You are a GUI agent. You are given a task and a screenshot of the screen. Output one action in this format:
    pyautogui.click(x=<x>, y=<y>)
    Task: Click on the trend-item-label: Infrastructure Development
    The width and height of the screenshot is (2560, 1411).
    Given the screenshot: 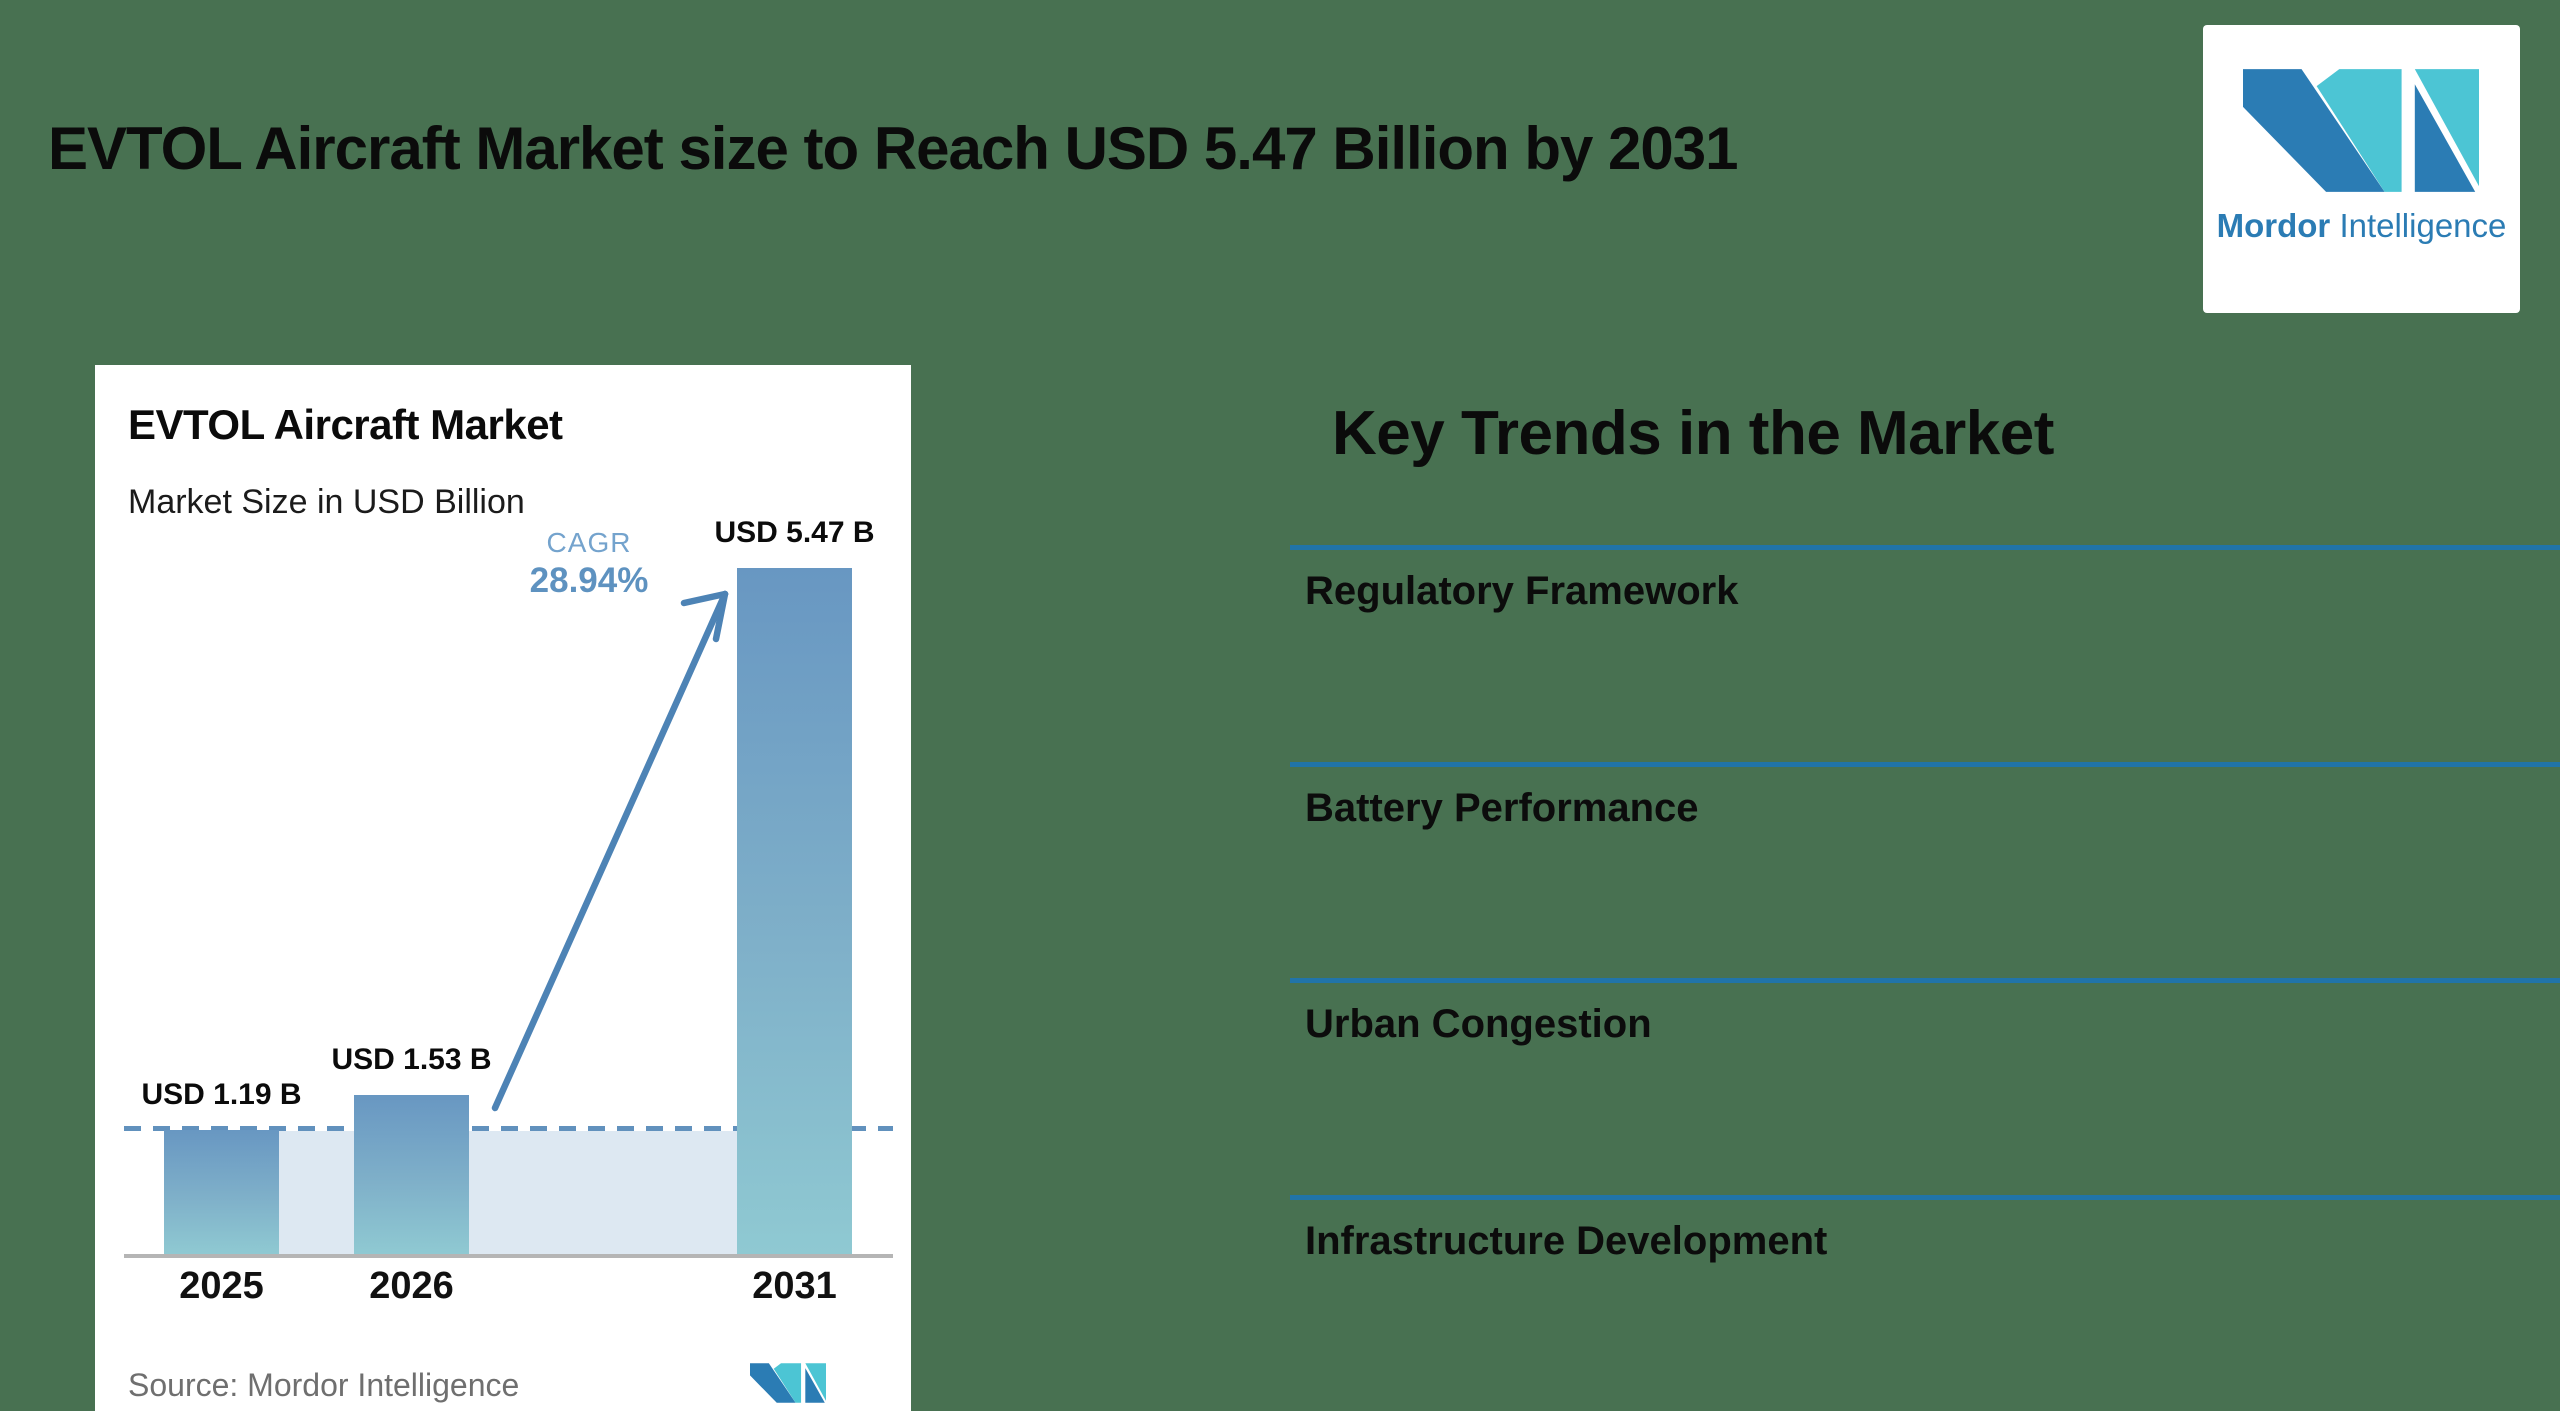 What is the action you would take?
    pyautogui.click(x=1566, y=1241)
    